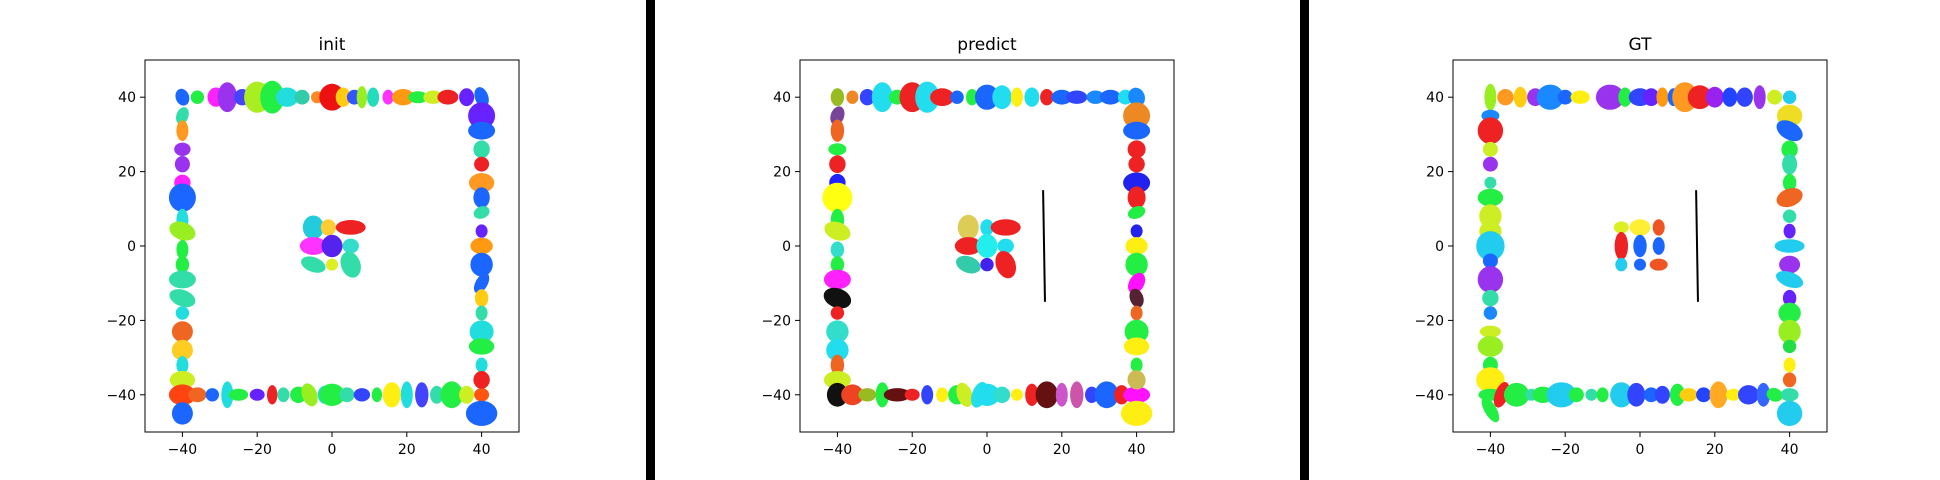  Describe the element at coordinates (838, 450) in the screenshot. I see `x-tick-label: −40` at that location.